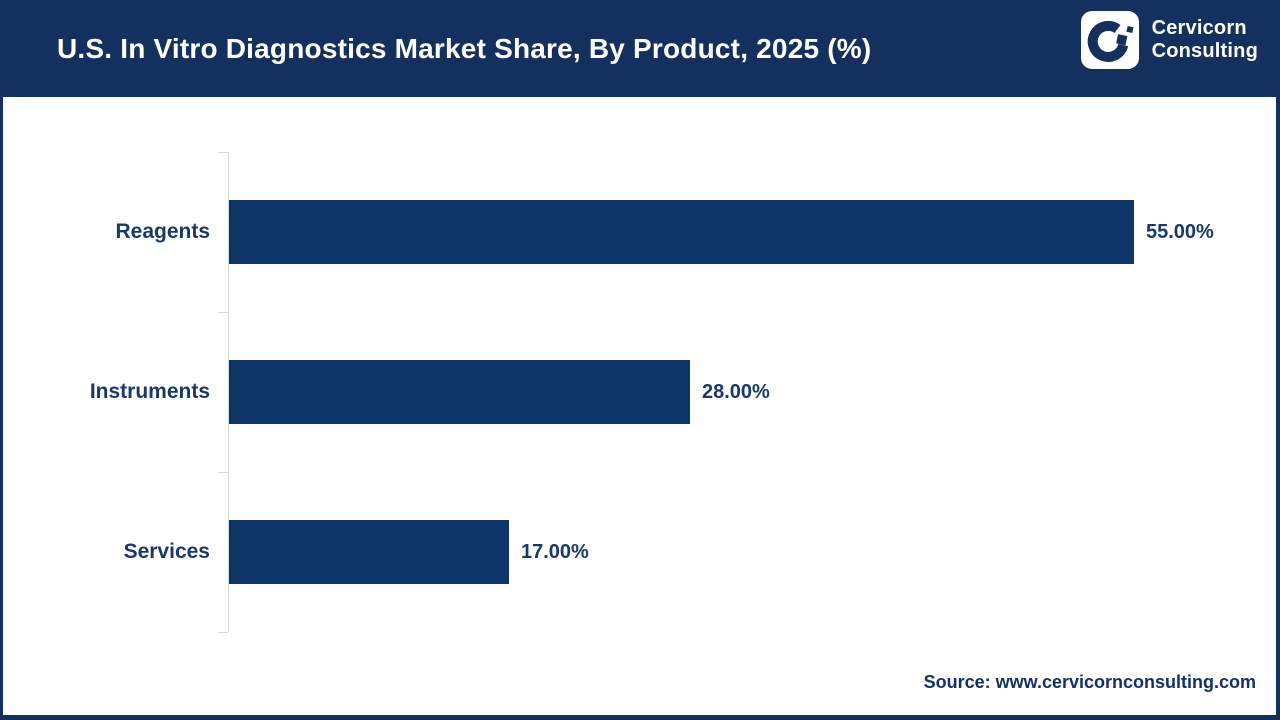 This screenshot has width=1280, height=720. What do you see at coordinates (162, 231) in the screenshot?
I see `category-label: Reagents` at bounding box center [162, 231].